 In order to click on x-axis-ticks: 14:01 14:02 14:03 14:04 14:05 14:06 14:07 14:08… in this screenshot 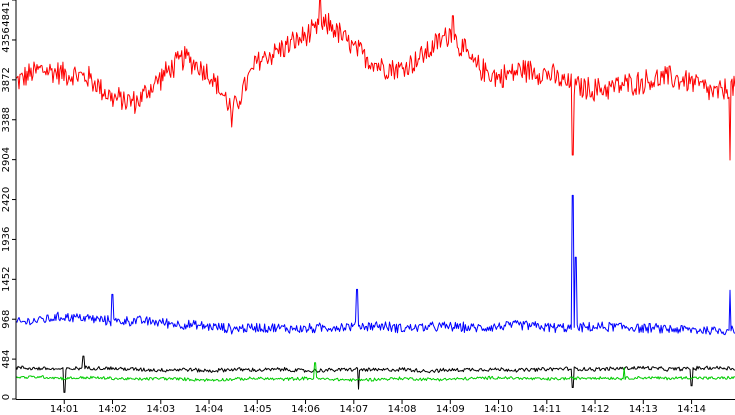, I will do `click(378, 407)`.